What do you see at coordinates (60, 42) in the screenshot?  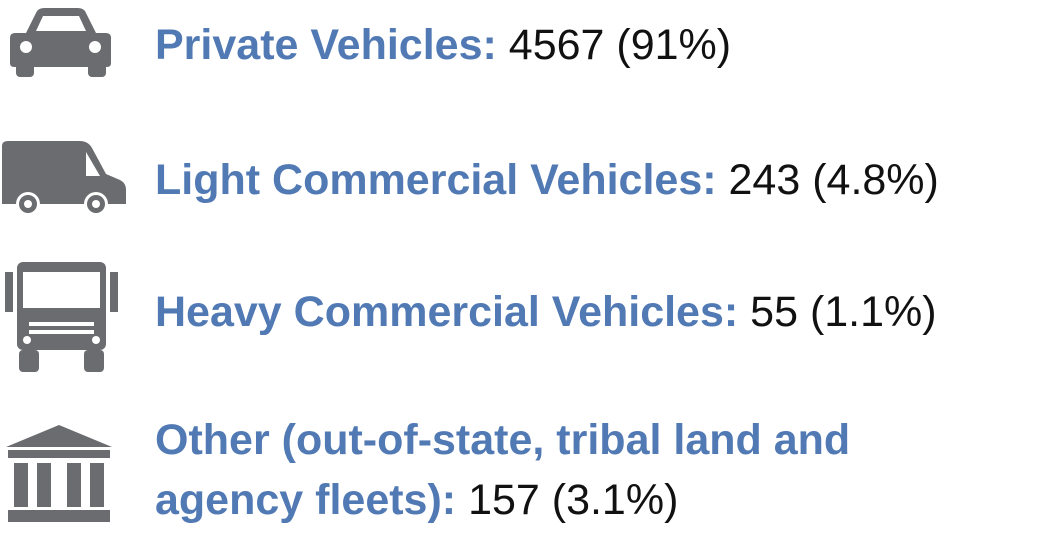 I see `car-icon` at bounding box center [60, 42].